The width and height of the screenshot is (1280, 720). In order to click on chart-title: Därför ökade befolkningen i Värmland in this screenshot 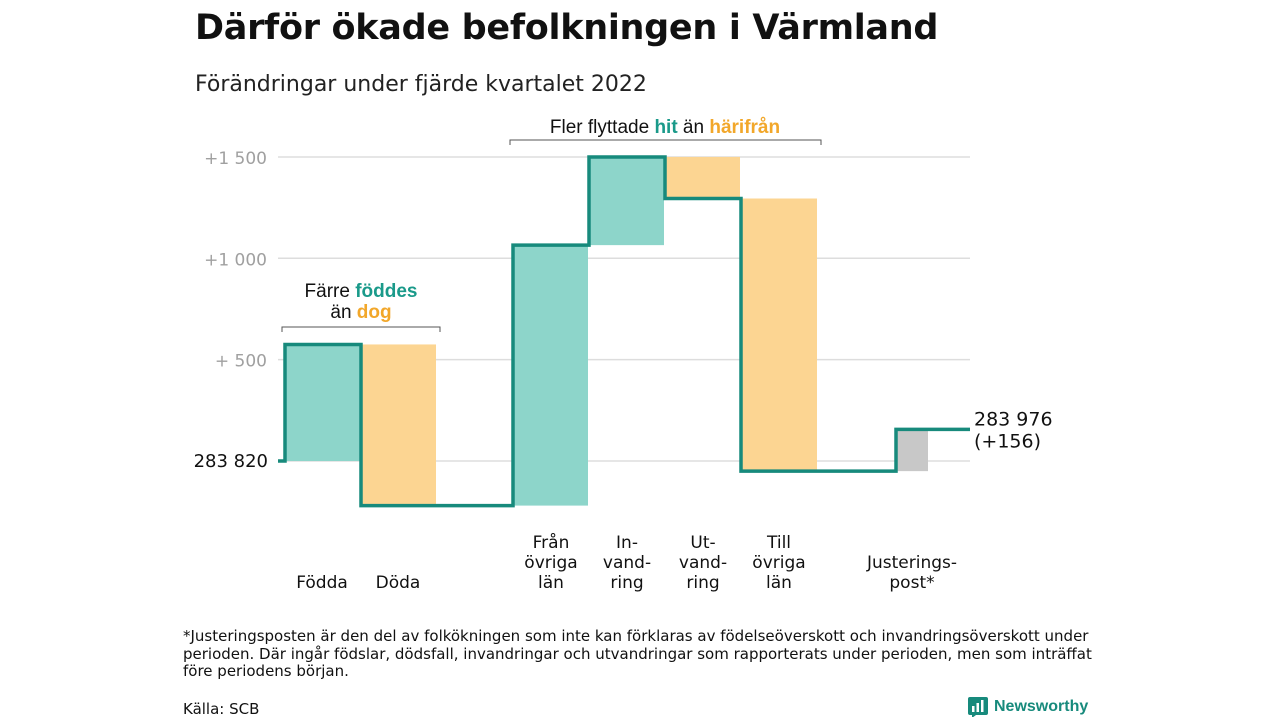, I will do `click(567, 28)`.